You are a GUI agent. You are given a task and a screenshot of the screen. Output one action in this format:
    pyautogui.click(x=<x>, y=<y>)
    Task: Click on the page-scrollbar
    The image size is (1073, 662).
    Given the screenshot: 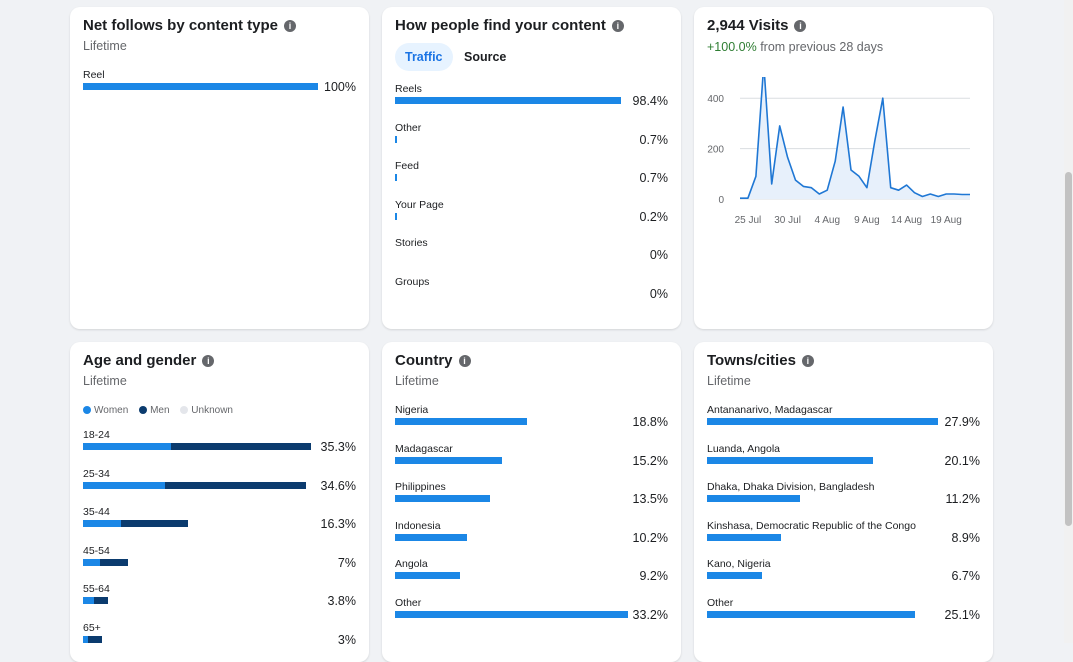 What is the action you would take?
    pyautogui.click(x=1068, y=321)
    